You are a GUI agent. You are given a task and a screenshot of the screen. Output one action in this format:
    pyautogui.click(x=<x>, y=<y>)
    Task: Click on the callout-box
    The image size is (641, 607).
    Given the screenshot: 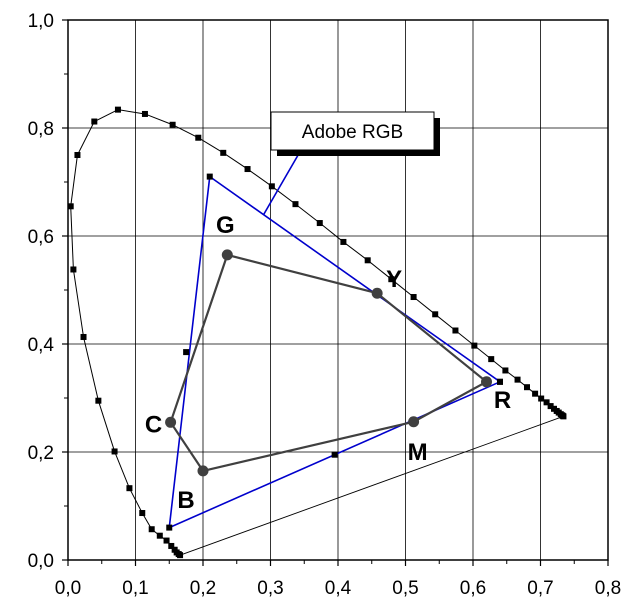 What is the action you would take?
    pyautogui.click(x=352, y=131)
    